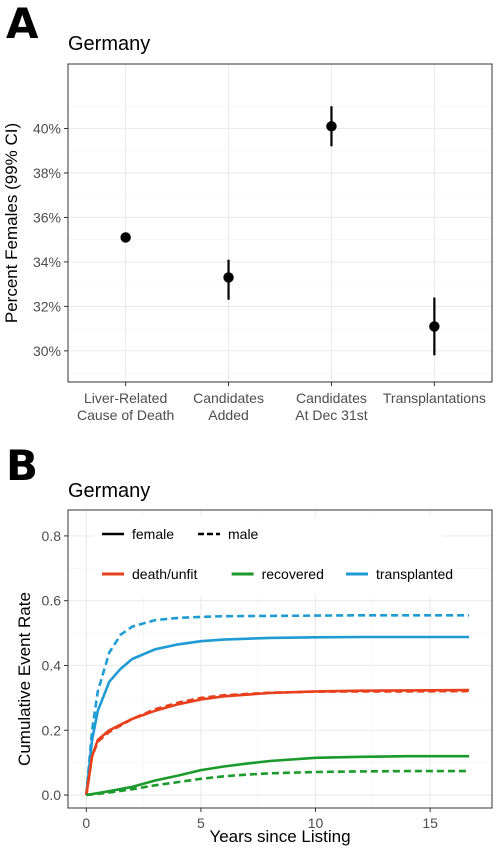 The image size is (498, 851). What do you see at coordinates (331, 415) in the screenshot?
I see `x-tick-label: At Dec 31st` at bounding box center [331, 415].